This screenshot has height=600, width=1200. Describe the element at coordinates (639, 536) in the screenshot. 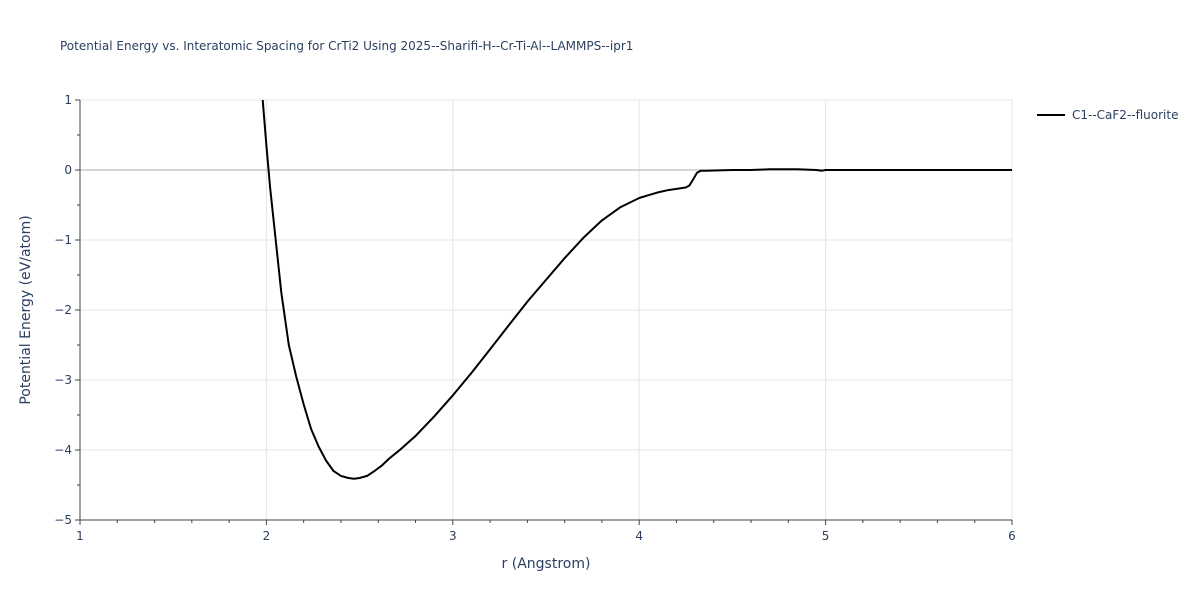

I see `x-tick-label: 4` at that location.